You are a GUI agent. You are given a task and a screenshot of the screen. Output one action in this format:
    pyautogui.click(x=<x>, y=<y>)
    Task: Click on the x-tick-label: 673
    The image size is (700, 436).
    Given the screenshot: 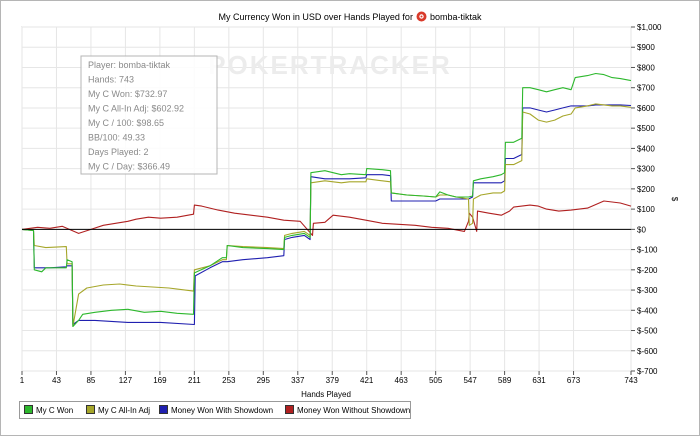 What is the action you would take?
    pyautogui.click(x=574, y=380)
    